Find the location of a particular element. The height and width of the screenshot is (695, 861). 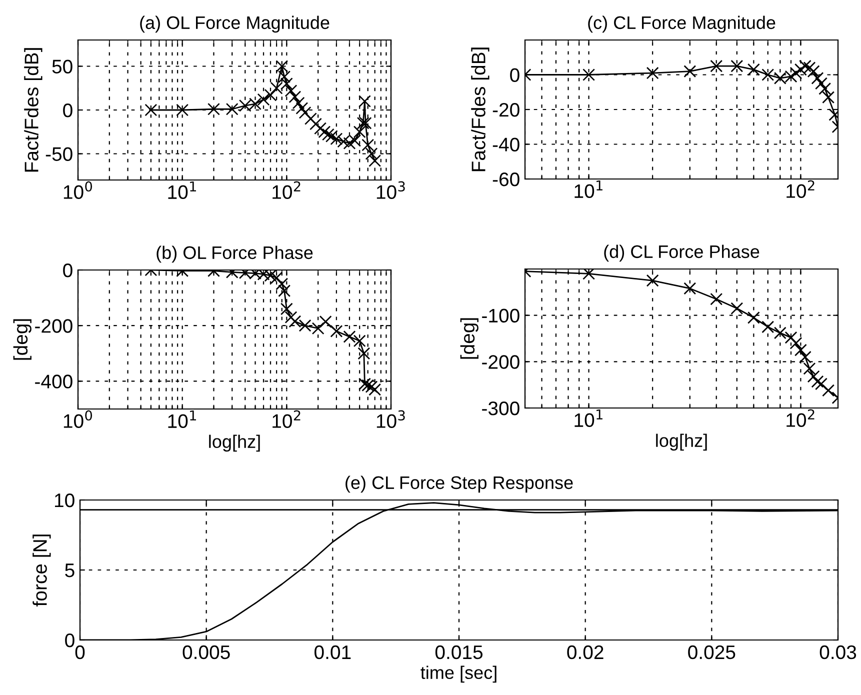

x-axis-title: time [sec] is located at coordinates (458, 674).